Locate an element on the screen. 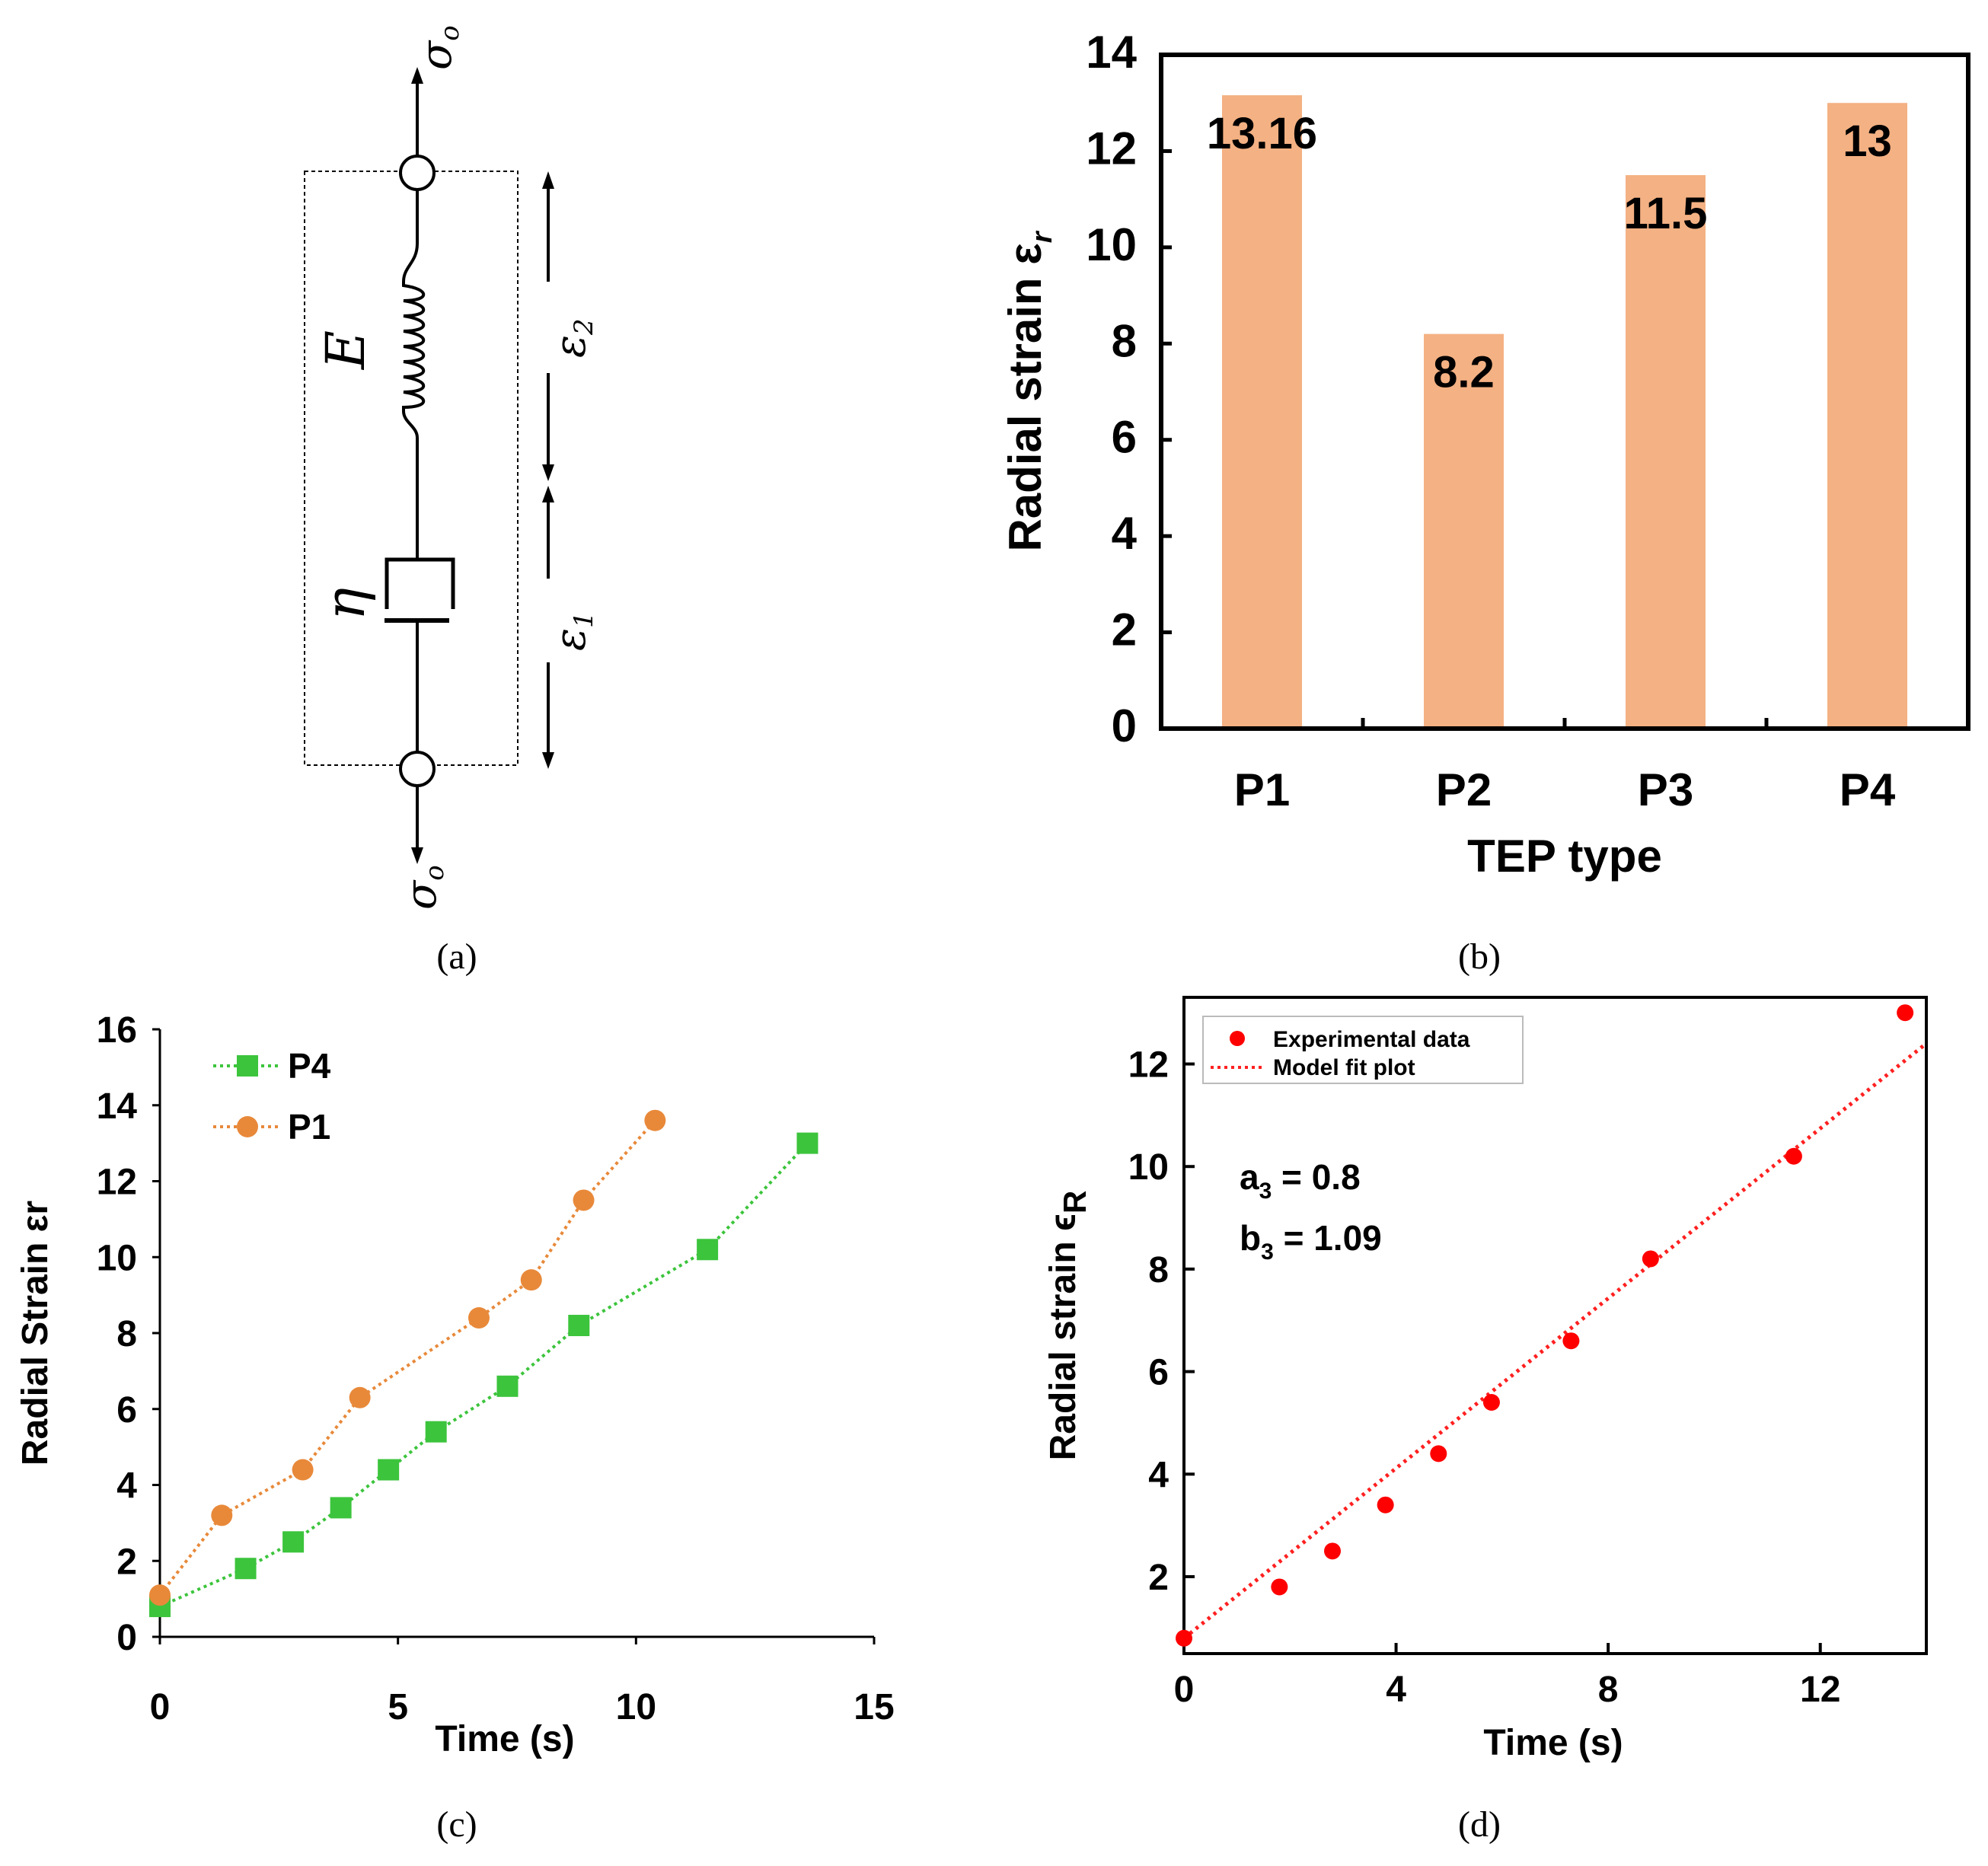  spring is located at coordinates (414, 373).